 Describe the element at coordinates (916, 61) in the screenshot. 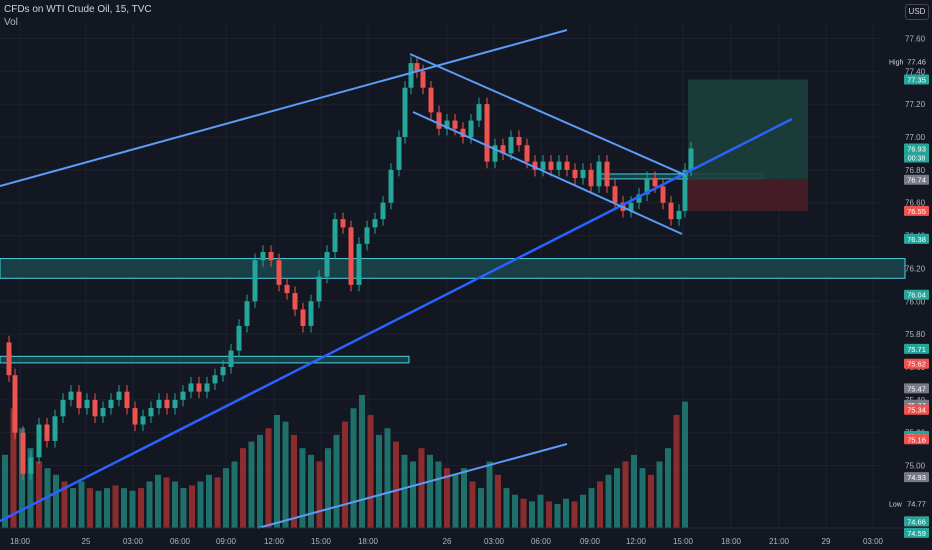

I see `badge-value: 77.46` at that location.